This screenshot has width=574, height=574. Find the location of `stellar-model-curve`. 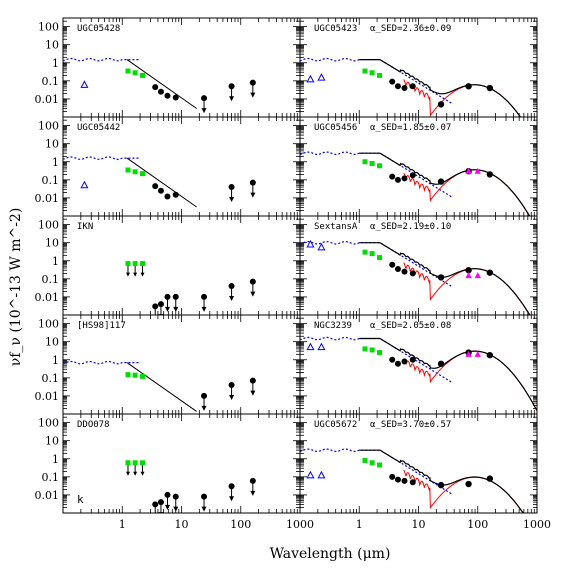

stellar-model-curve is located at coordinates (101, 158).